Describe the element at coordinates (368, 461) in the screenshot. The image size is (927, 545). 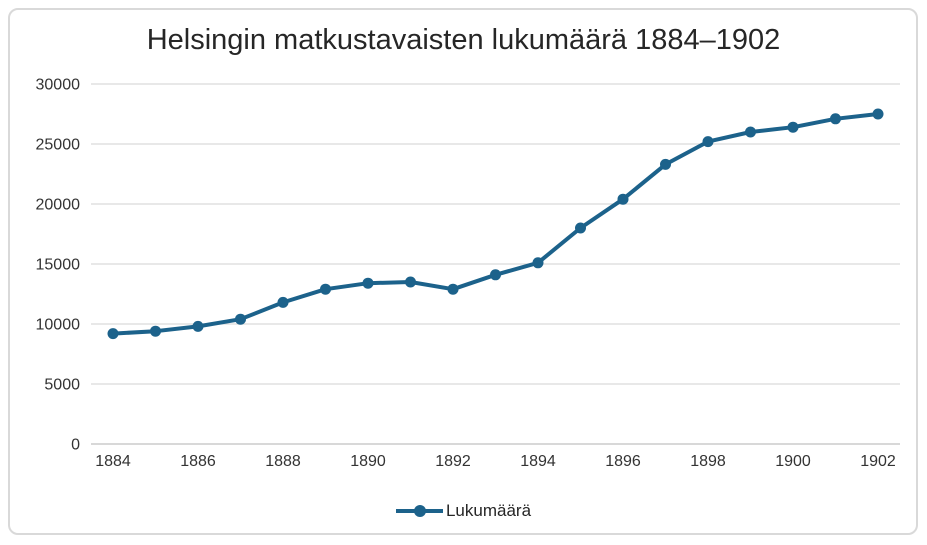
I see `x-axis-tick-label: 1890` at that location.